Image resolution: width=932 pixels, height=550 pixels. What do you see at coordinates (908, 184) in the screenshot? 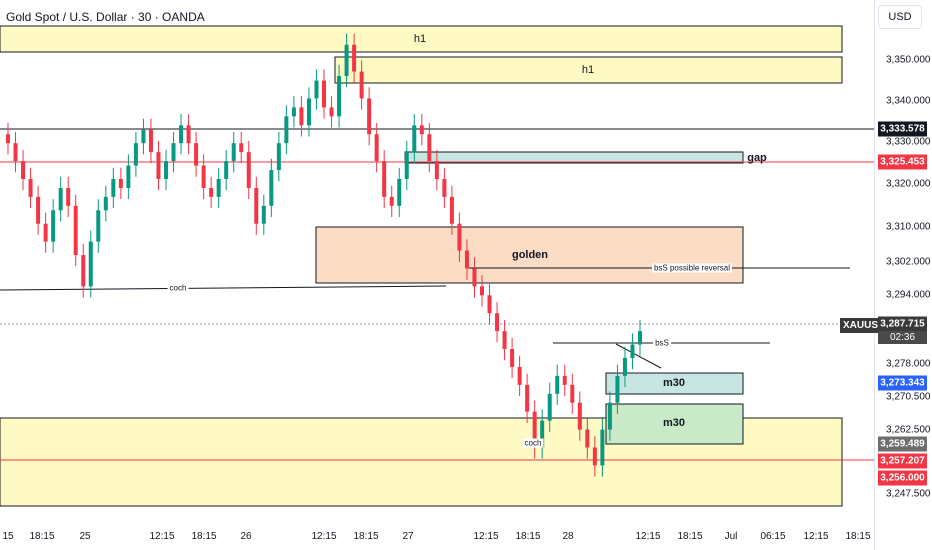
I see `price-tick: 3,320.000` at bounding box center [908, 184].